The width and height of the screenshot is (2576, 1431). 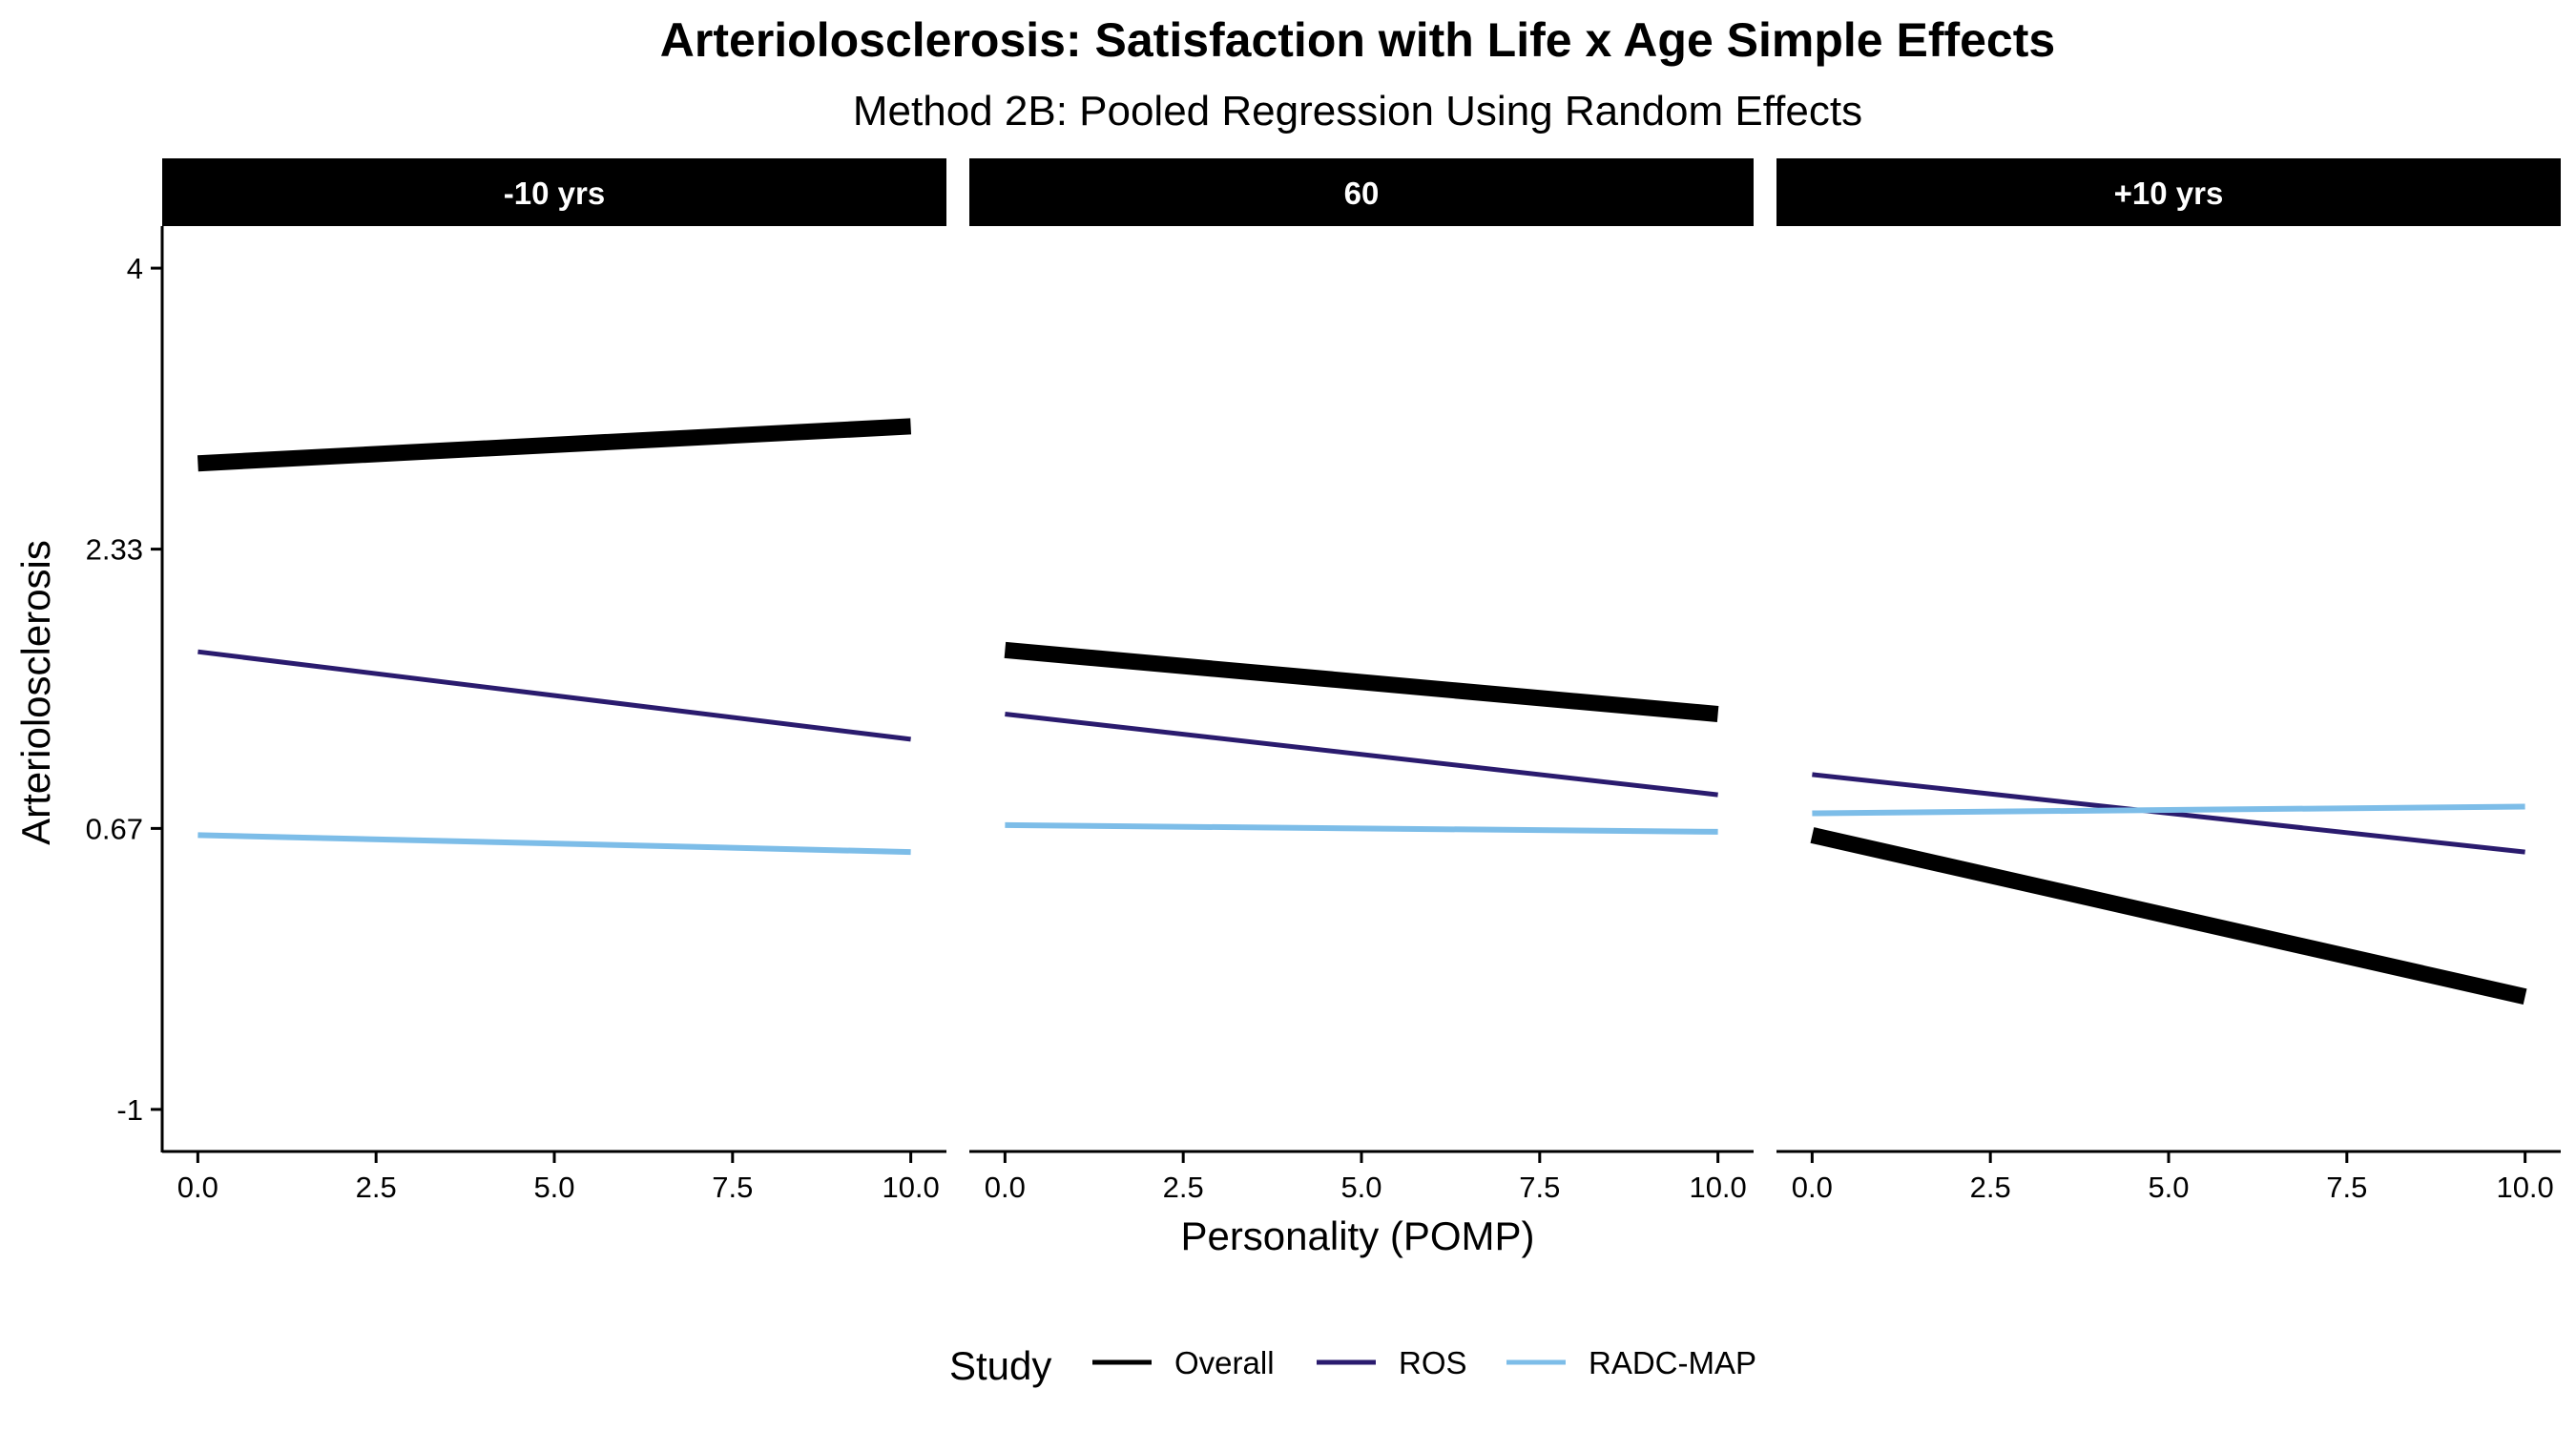 I want to click on strip-label: -10 yrs, so click(x=554, y=193).